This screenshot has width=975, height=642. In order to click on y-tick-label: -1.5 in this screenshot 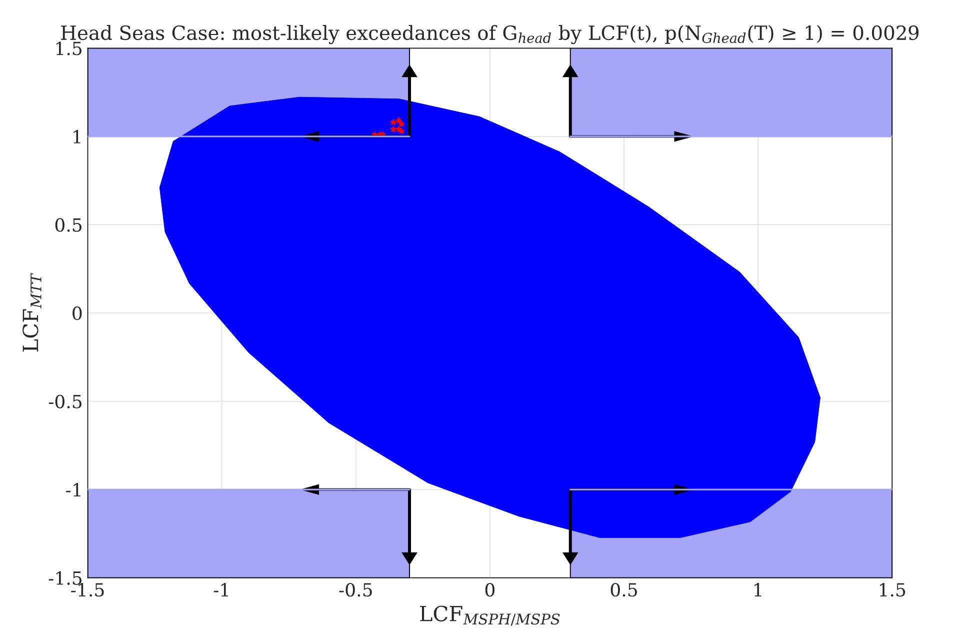, I will do `click(65, 578)`.